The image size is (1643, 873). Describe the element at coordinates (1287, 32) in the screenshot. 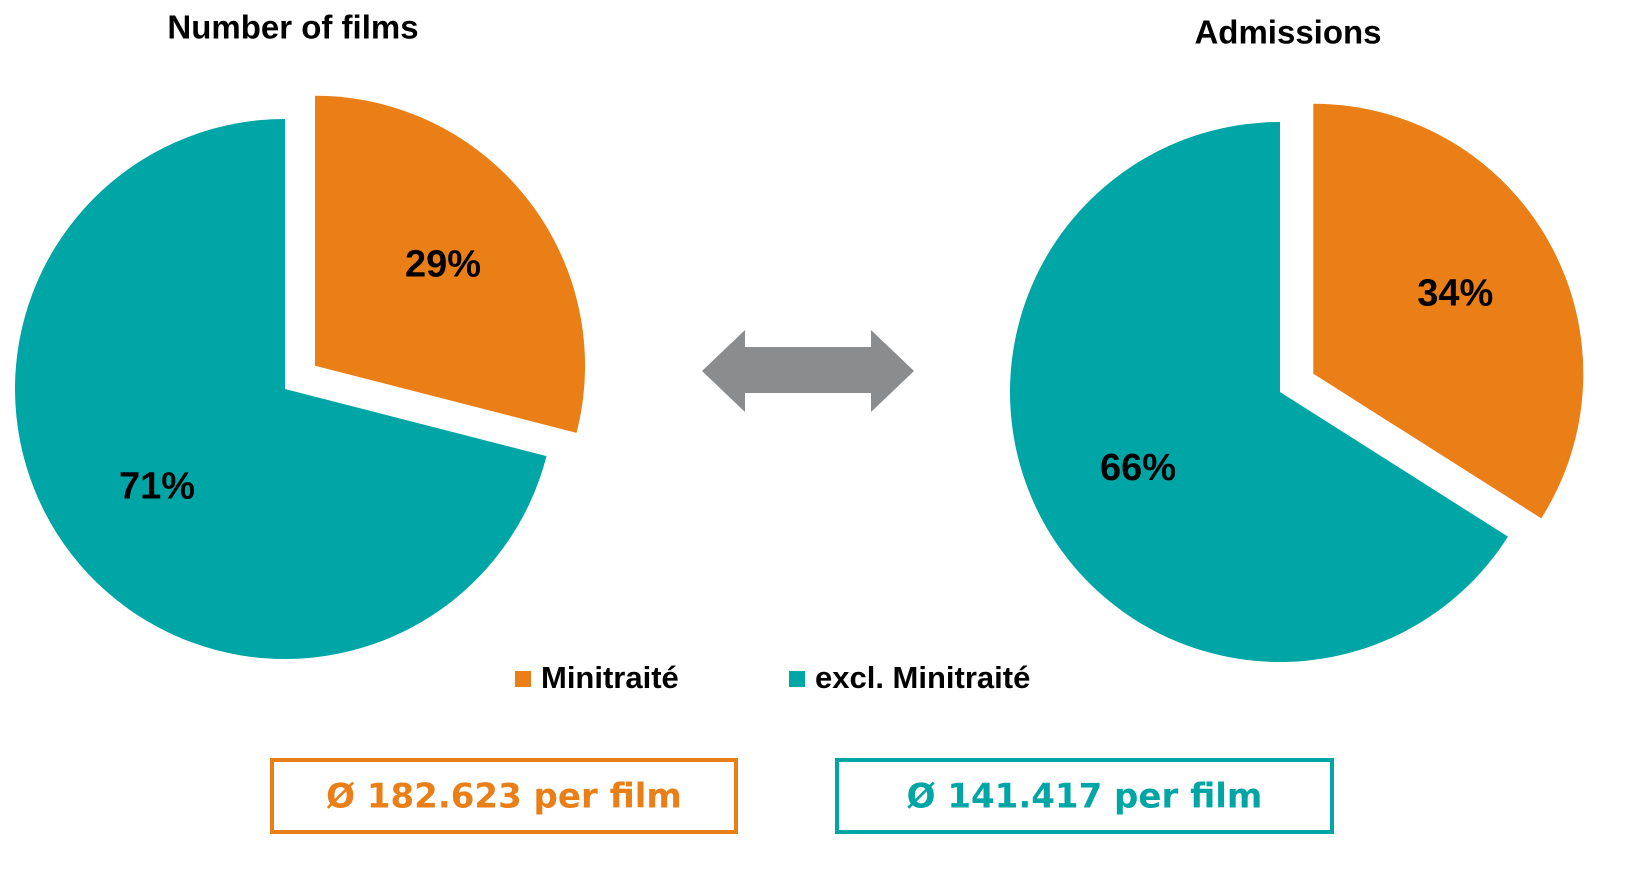

I see `chart-title: Admissions` at that location.